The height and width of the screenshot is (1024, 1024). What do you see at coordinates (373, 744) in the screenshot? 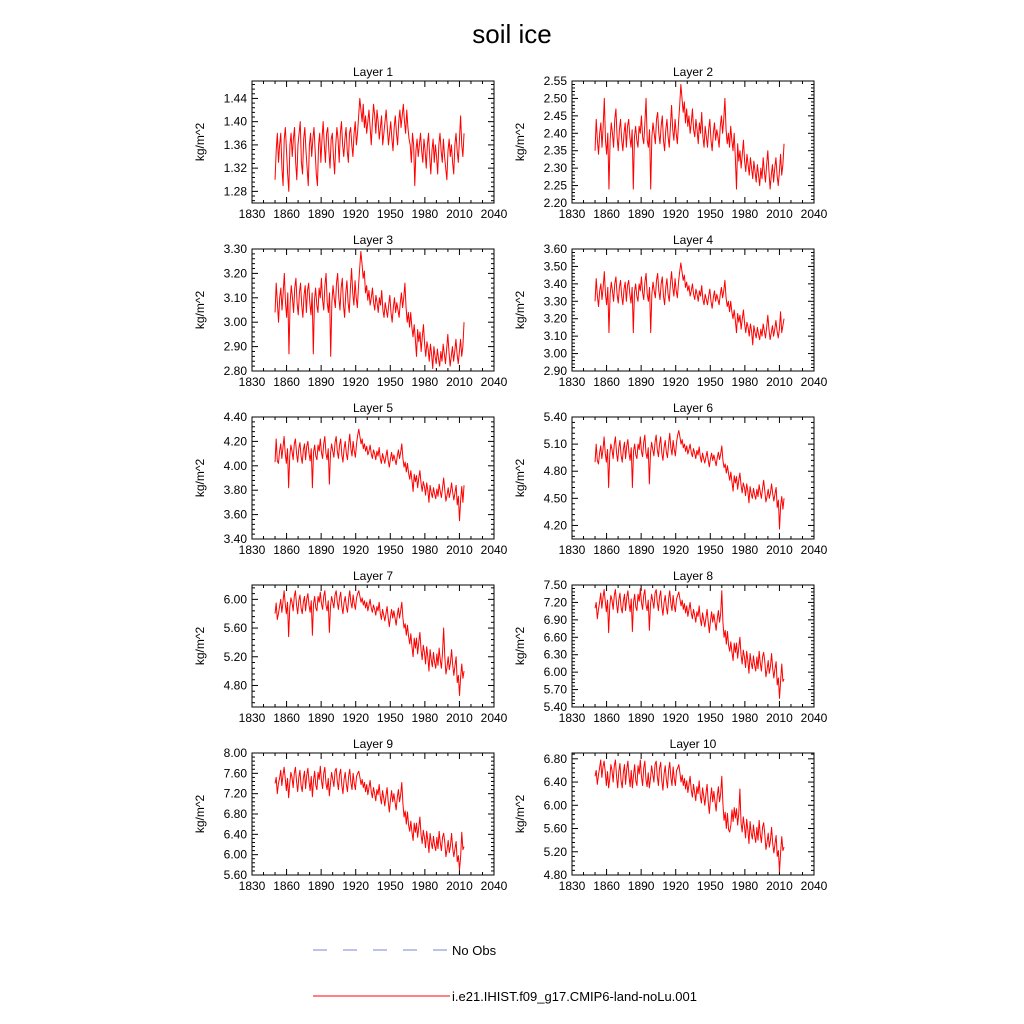
I see `panel-title: Layer 9` at bounding box center [373, 744].